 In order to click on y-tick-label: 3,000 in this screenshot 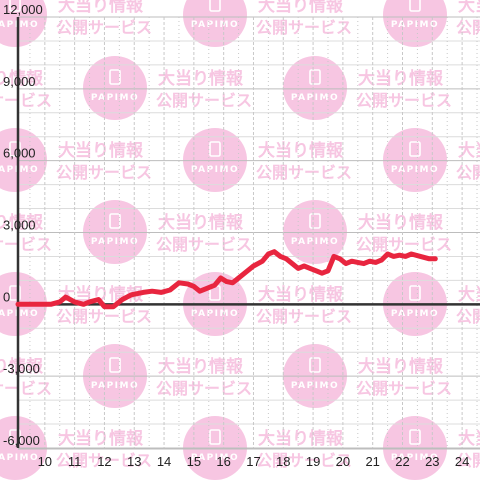, I will do `click(19, 225)`.